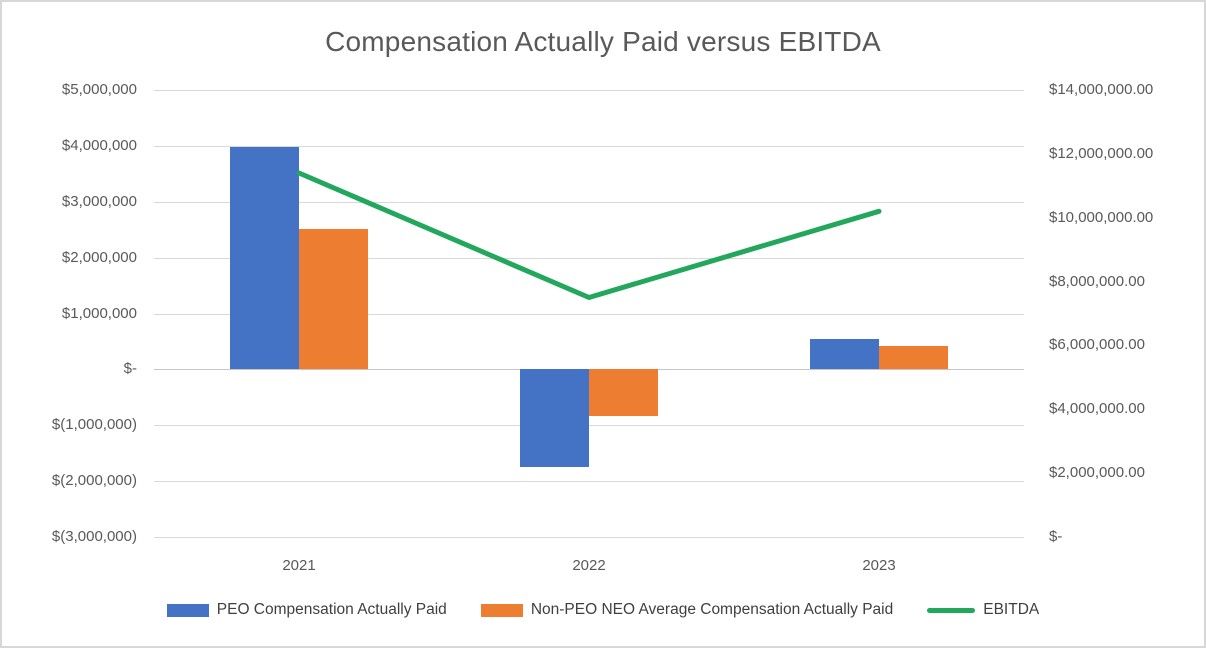 The image size is (1206, 648). Describe the element at coordinates (1101, 217) in the screenshot. I see `right-axis-tick-label: $10,000,000.00` at that location.